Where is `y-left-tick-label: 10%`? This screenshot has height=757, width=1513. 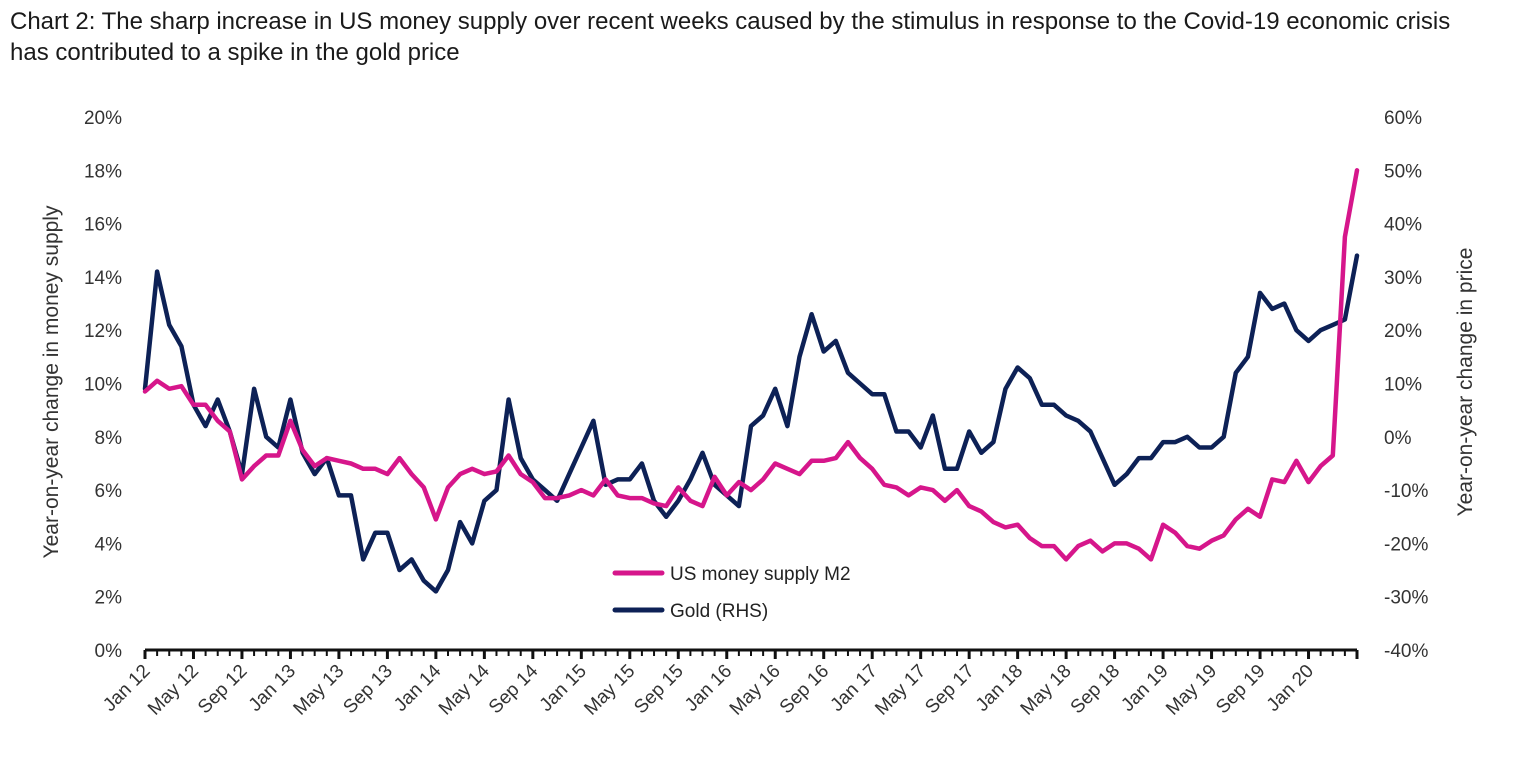
y-left-tick-label: 10% is located at coordinates (103, 385).